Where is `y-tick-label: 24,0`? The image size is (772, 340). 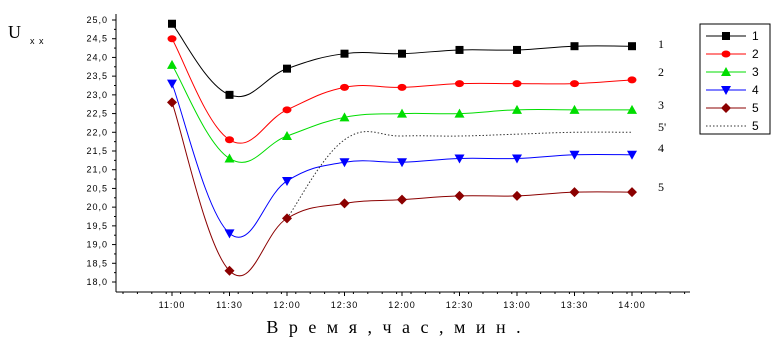
y-tick-label: 24,0 is located at coordinates (97, 57).